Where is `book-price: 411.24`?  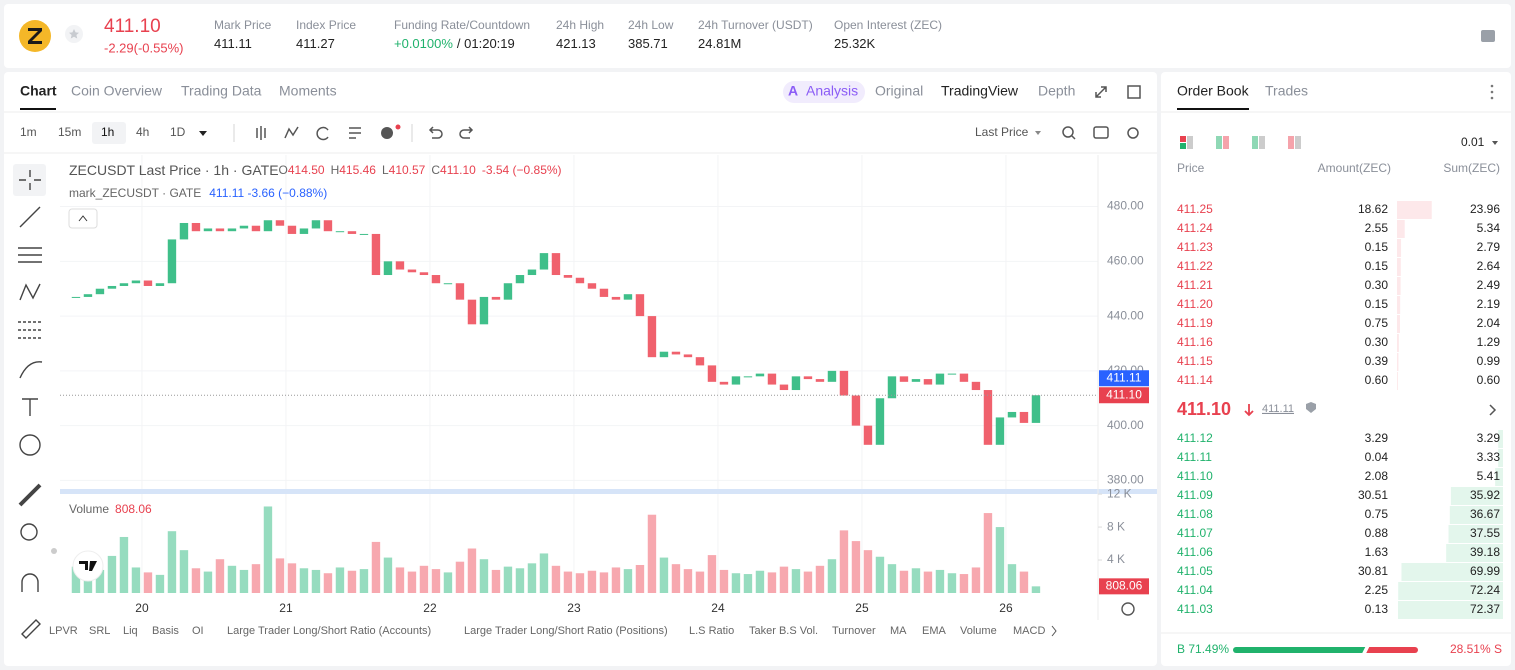 book-price: 411.24 is located at coordinates (1195, 228).